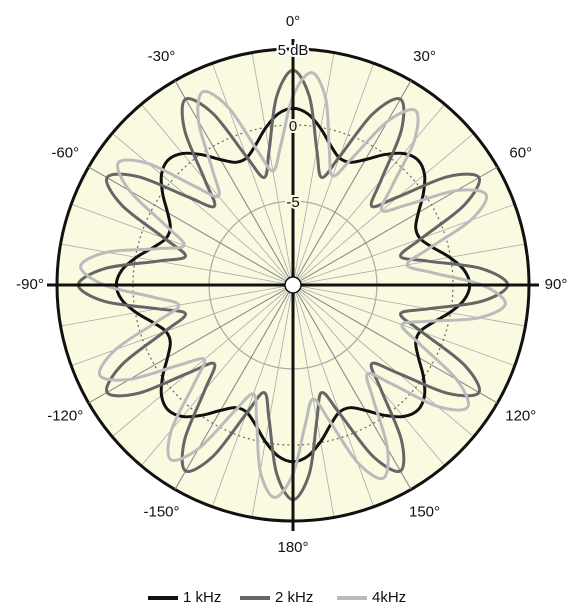 The width and height of the screenshot is (576, 608). I want to click on center-hole, so click(293, 285).